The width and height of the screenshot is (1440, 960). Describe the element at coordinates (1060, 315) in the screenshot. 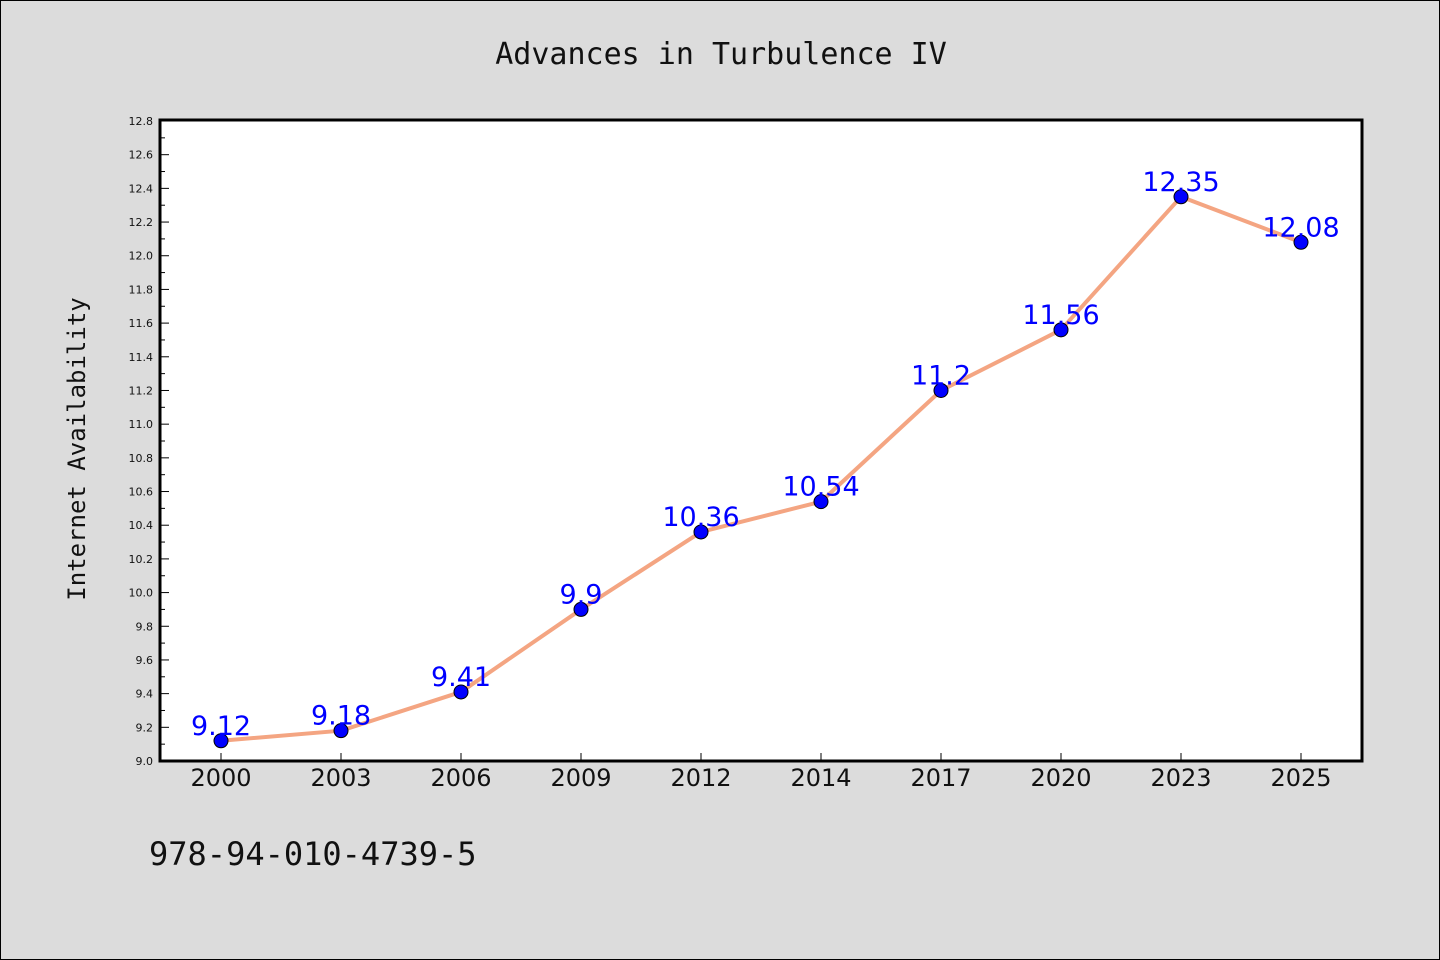

I see `data-label: 11.56` at that location.